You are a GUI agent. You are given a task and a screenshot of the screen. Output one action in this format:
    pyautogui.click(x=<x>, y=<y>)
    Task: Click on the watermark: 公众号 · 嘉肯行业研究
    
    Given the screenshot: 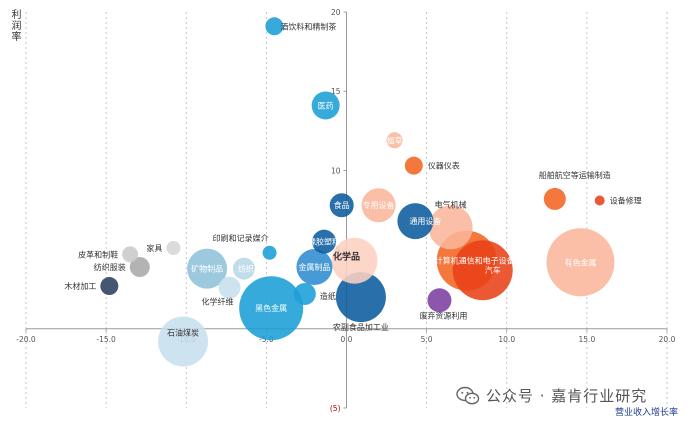 What is the action you would take?
    pyautogui.click(x=551, y=395)
    